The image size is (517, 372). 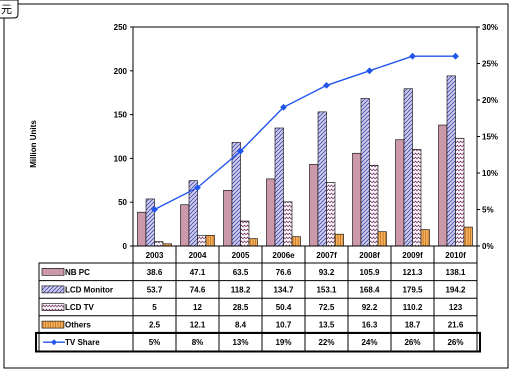 What do you see at coordinates (125, 246) in the screenshot?
I see `y-tick-label: 0` at bounding box center [125, 246].